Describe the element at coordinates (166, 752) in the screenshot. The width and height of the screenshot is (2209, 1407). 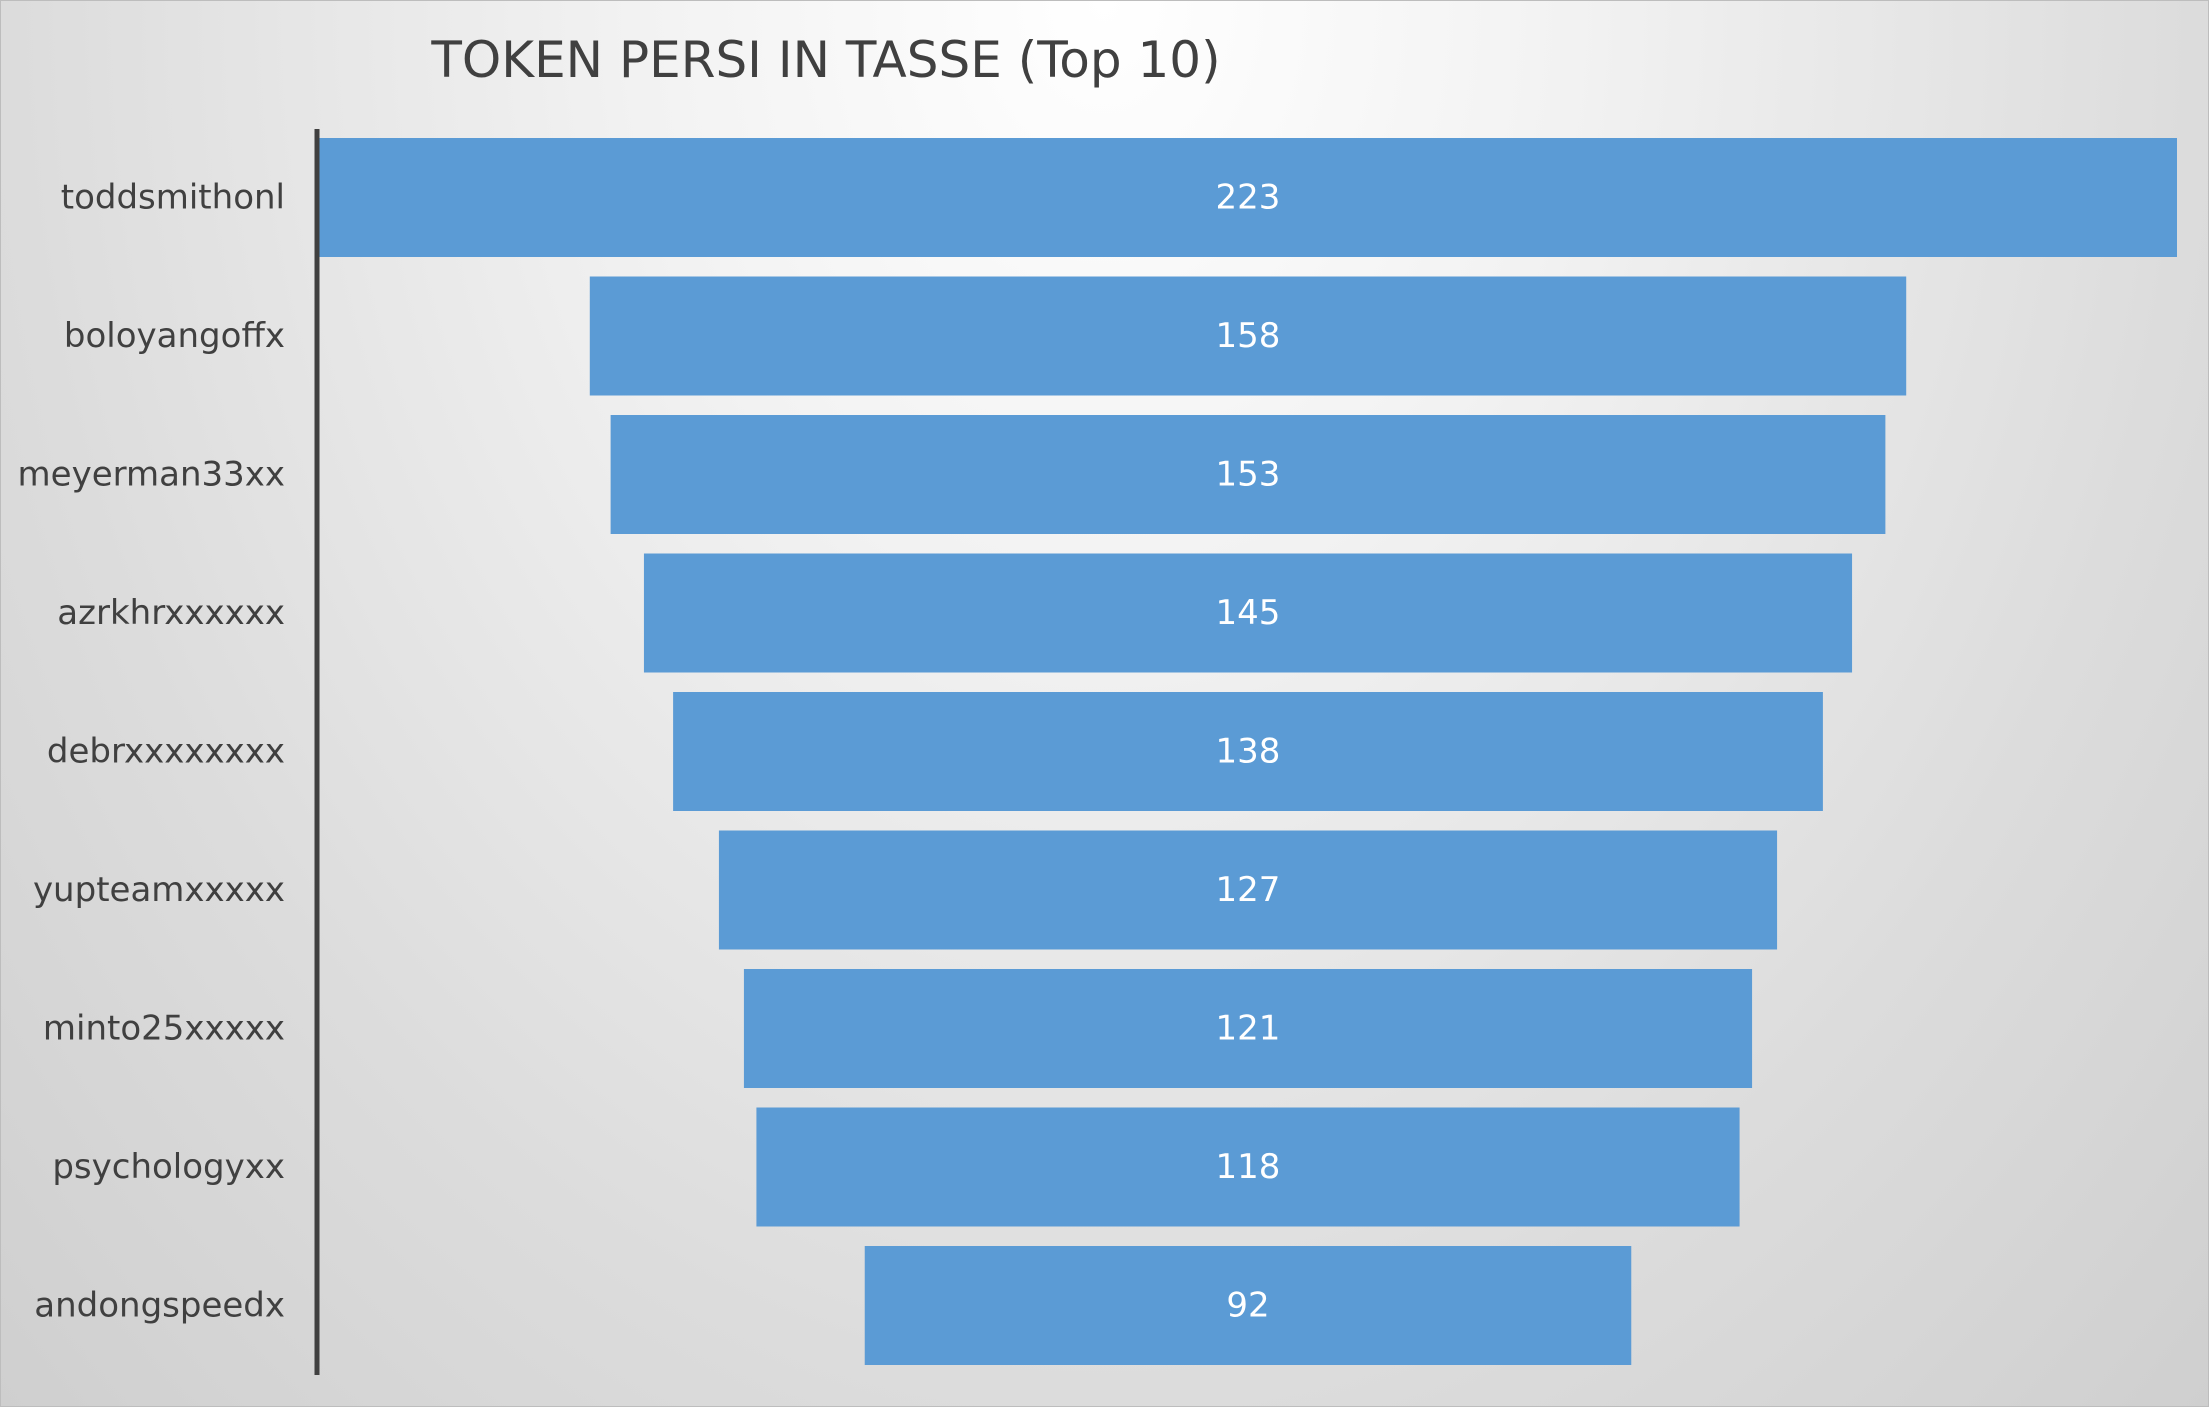
I see `category-label: debrxxxxxxxx` at that location.